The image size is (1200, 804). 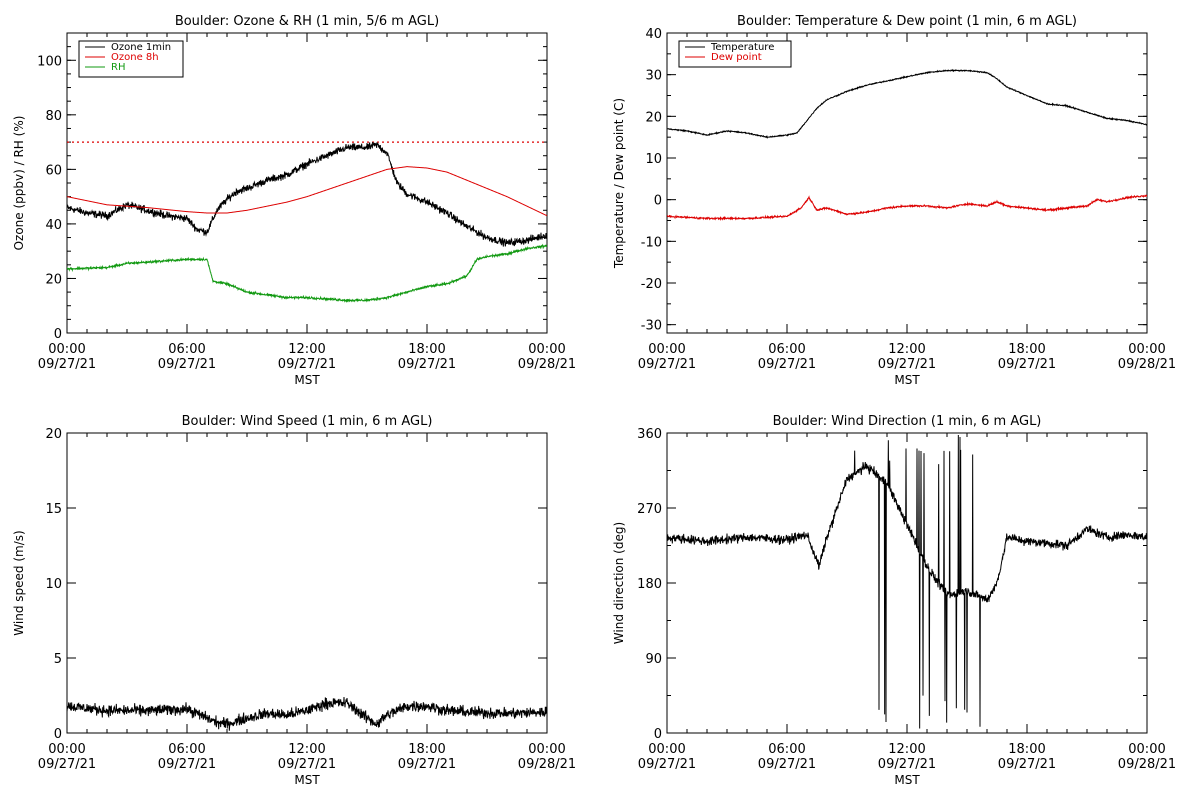 I want to click on y-tick-label: 180, so click(x=649, y=584).